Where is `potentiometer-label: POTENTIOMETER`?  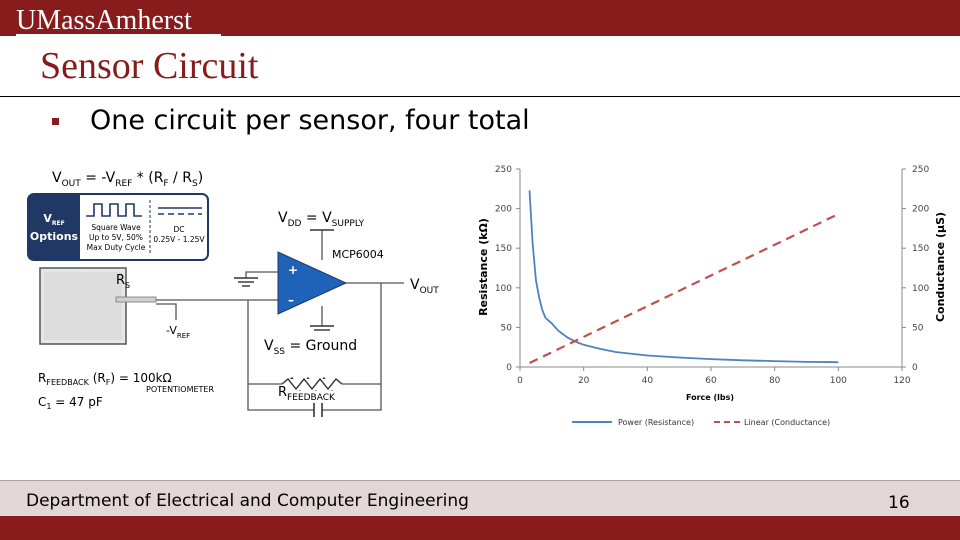
potentiometer-label: POTENTIOMETER is located at coordinates (180, 389).